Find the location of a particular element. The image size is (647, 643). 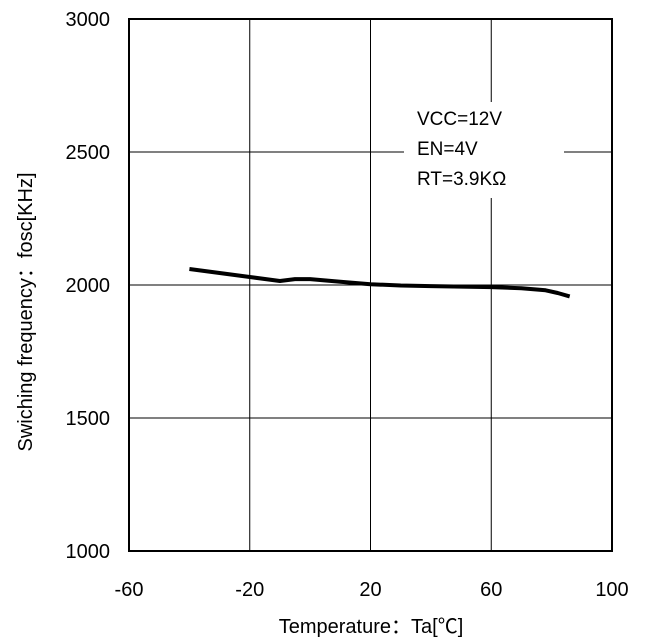

annotation-vcc: VCC=12V is located at coordinates (459, 119).